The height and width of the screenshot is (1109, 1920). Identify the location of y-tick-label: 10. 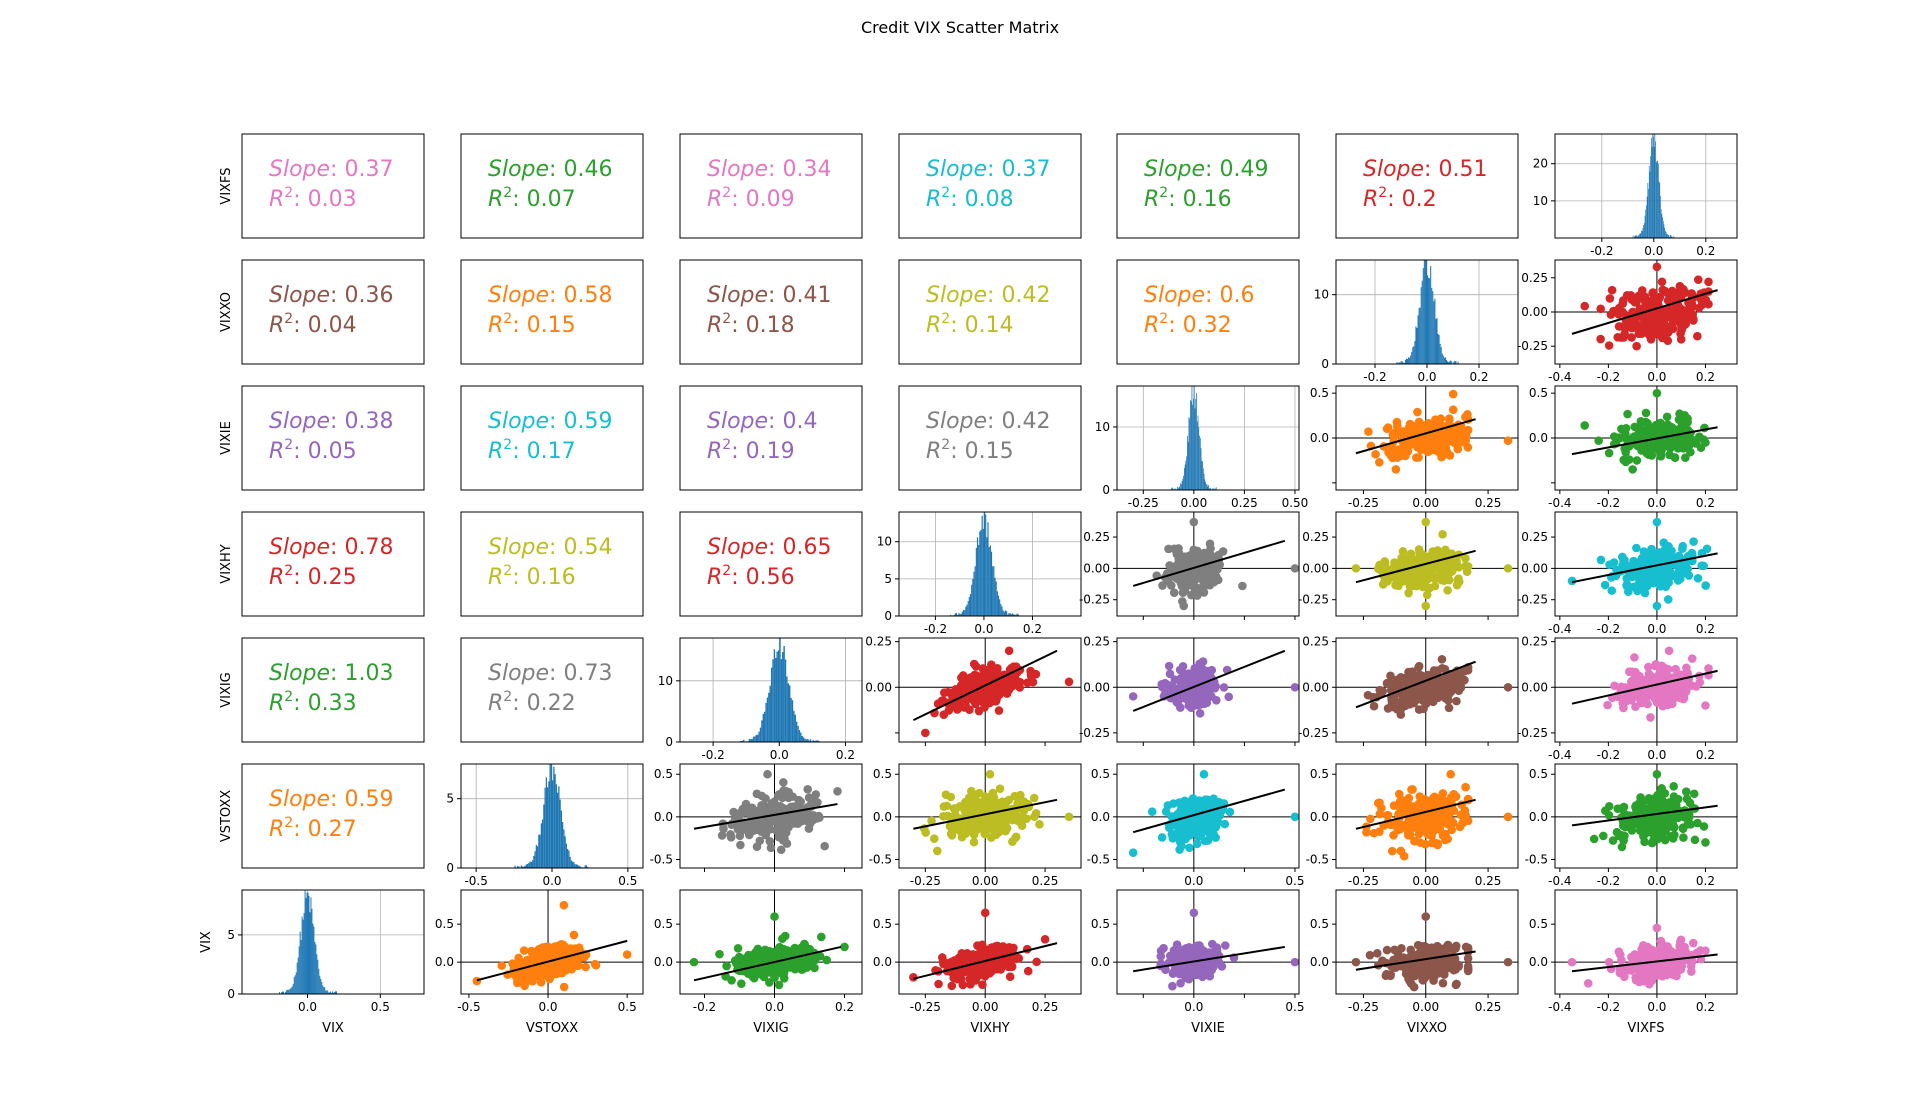
(884, 542).